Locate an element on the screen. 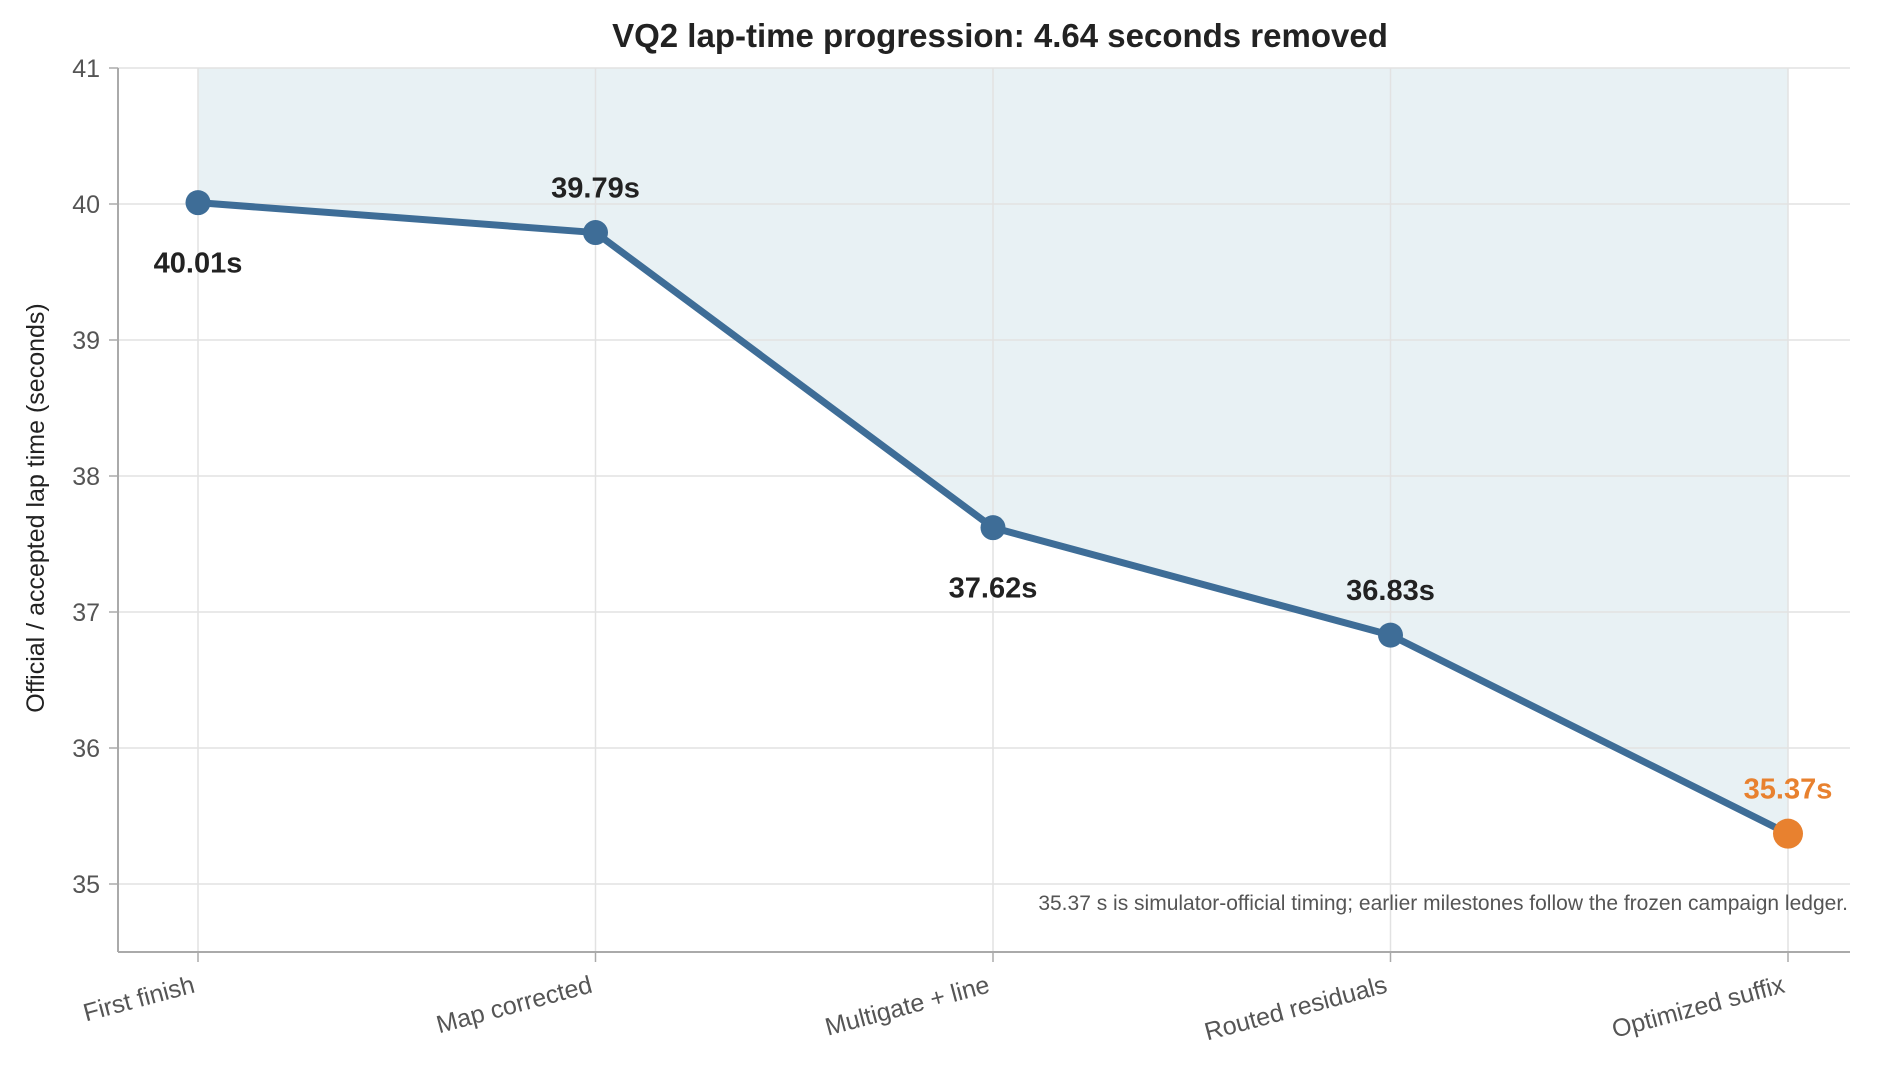 This screenshot has height=1080, width=1879. y-tick-label: 37 is located at coordinates (86, 613).